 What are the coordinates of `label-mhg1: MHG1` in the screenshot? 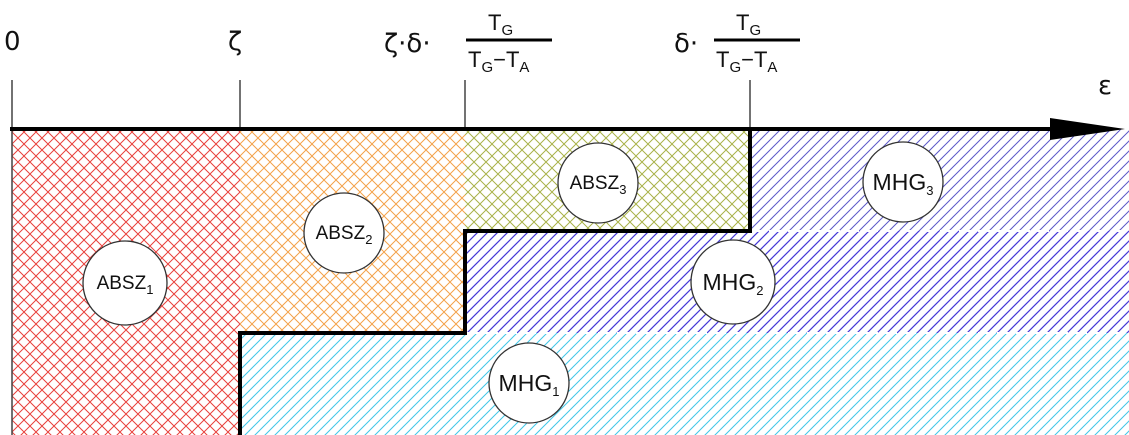 It's located at (529, 383).